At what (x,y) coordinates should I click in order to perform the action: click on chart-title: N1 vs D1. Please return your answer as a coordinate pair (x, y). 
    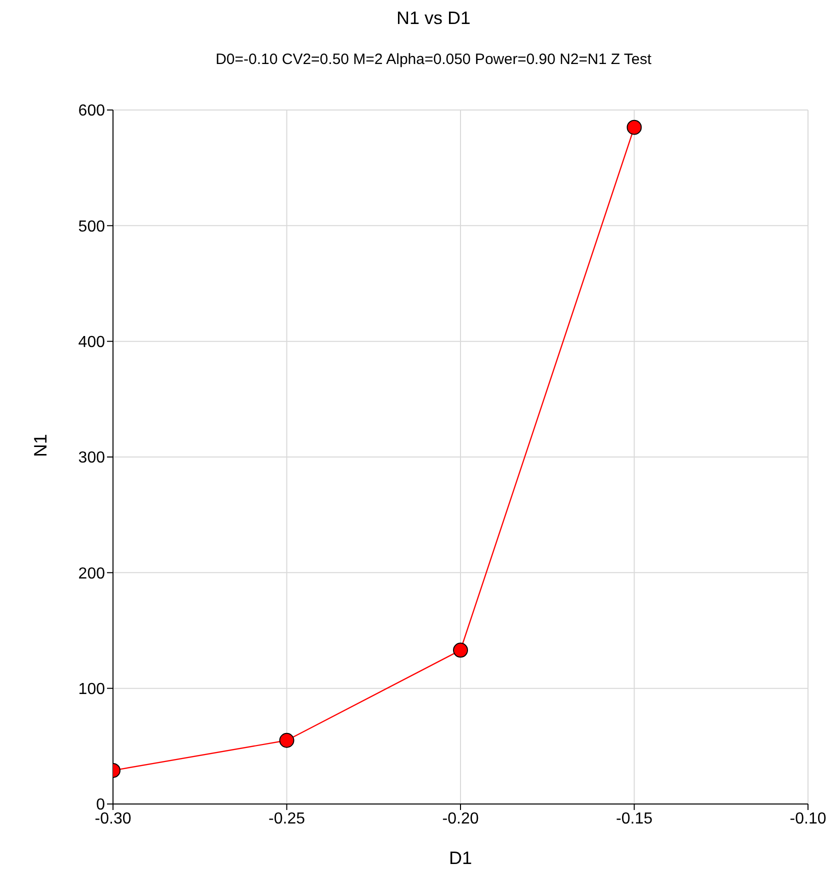
    Looking at the image, I should click on (433, 18).